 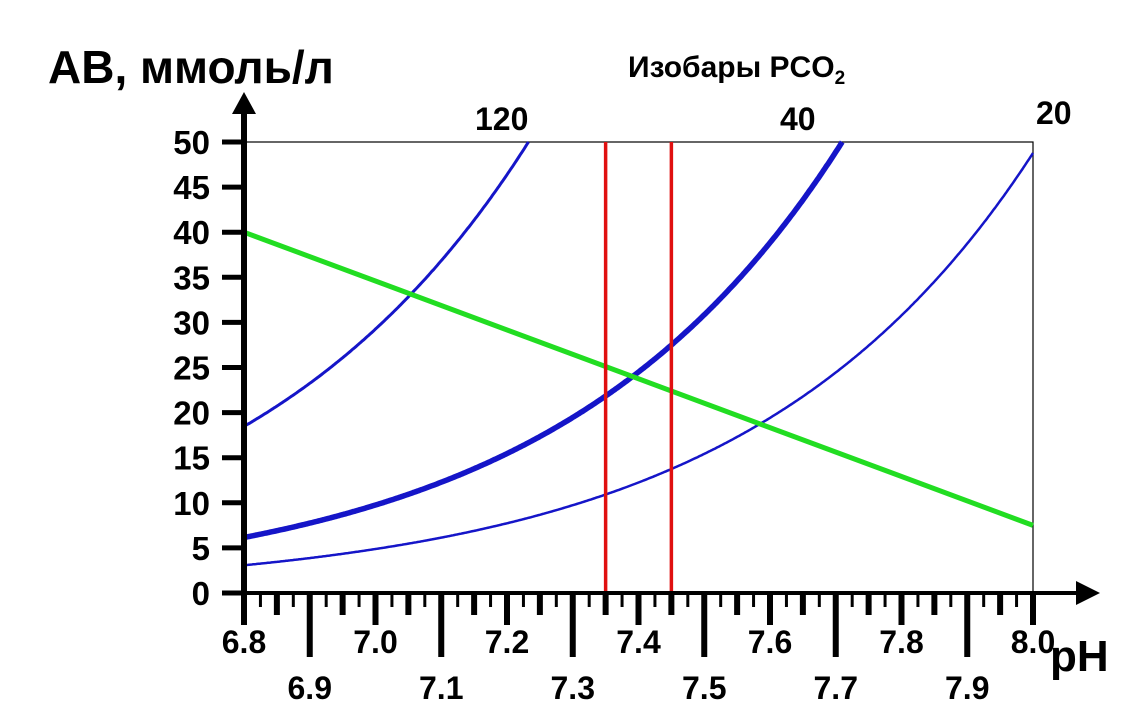 I want to click on x-tick-label-8.0: 8.0, so click(x=1033, y=642).